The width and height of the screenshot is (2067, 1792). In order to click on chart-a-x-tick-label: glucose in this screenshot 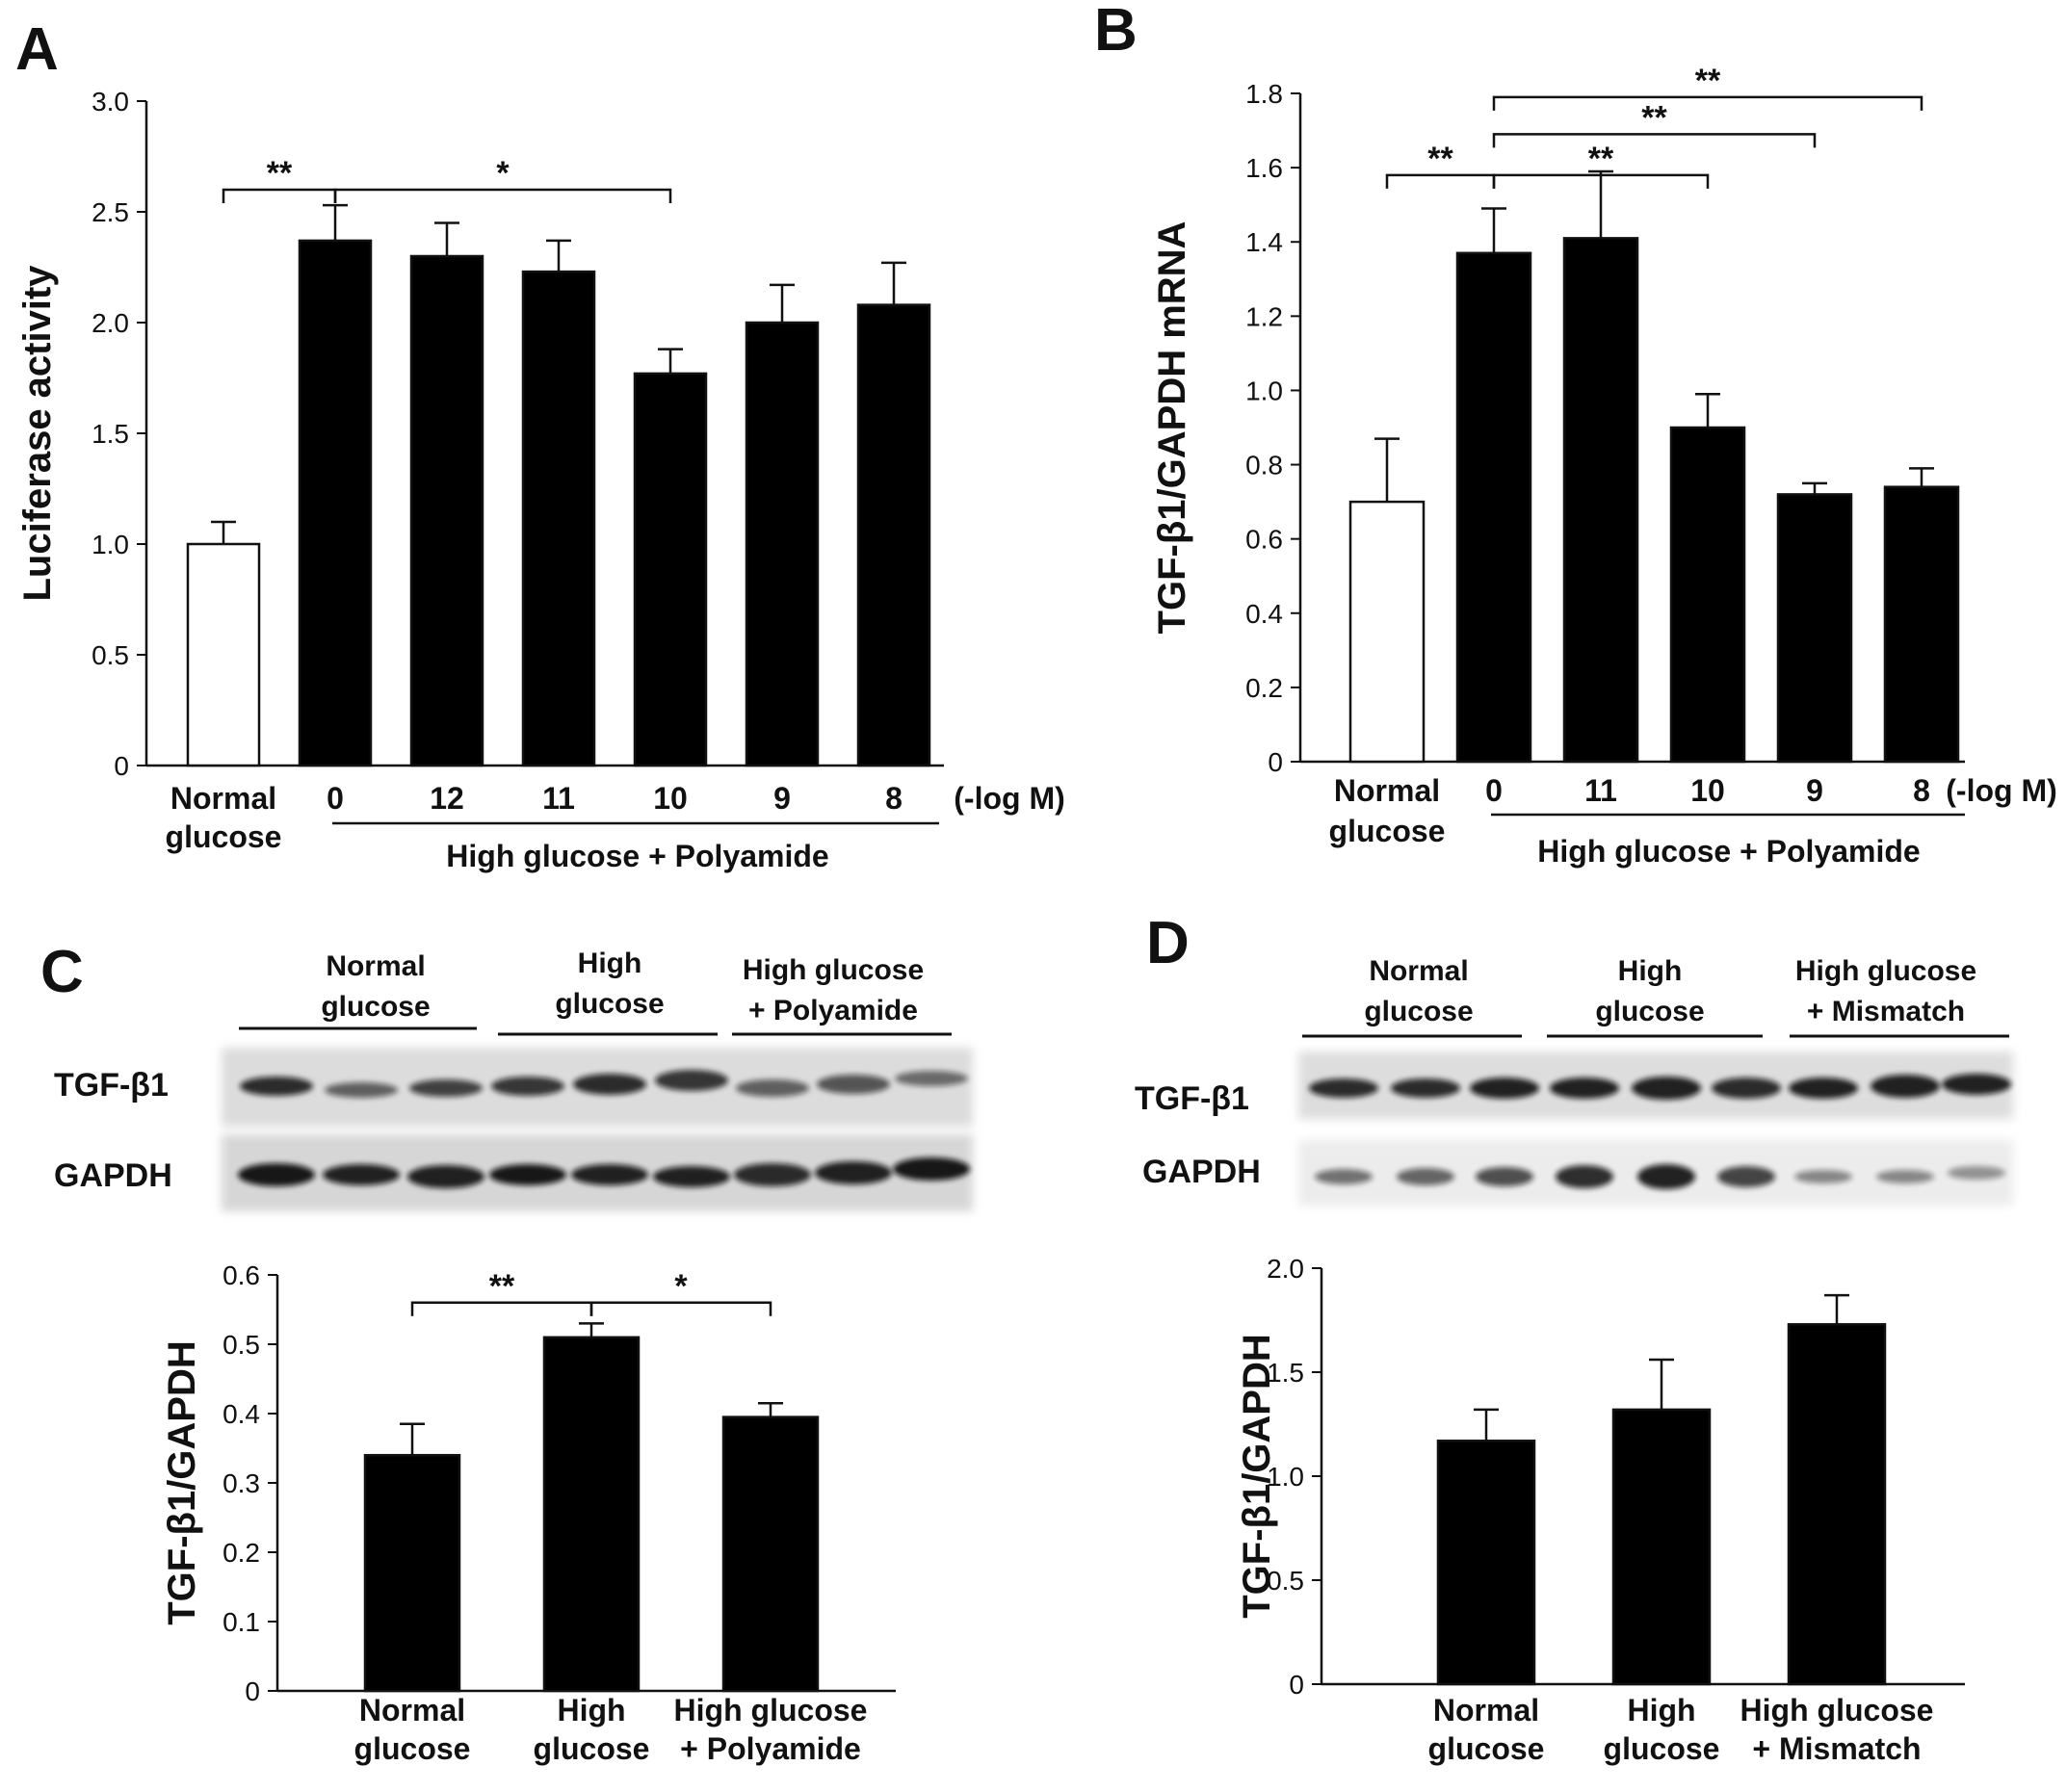, I will do `click(224, 836)`.